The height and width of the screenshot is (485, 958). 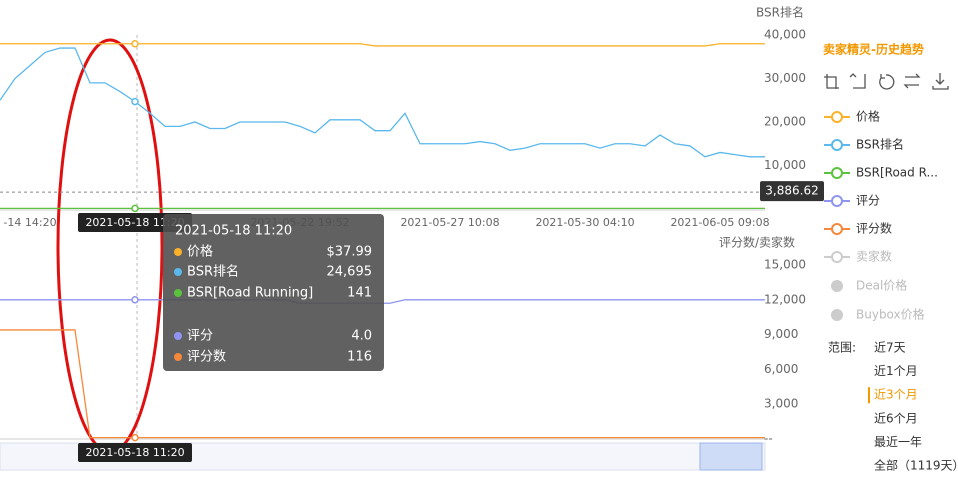 What do you see at coordinates (785, 122) in the screenshot?
I see `y-tick-label: 20,000` at bounding box center [785, 122].